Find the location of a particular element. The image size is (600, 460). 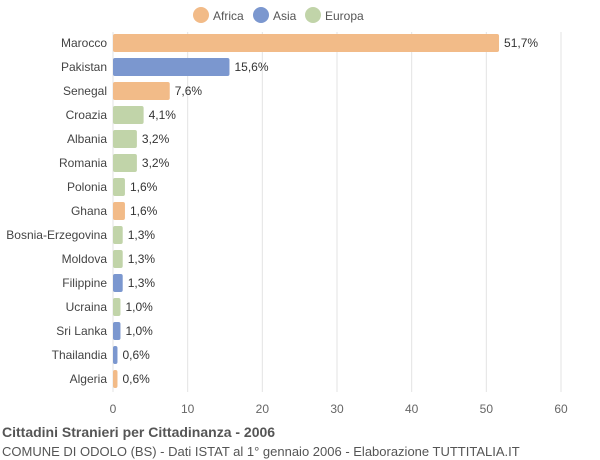

x-tick-label: 50 is located at coordinates (487, 409).